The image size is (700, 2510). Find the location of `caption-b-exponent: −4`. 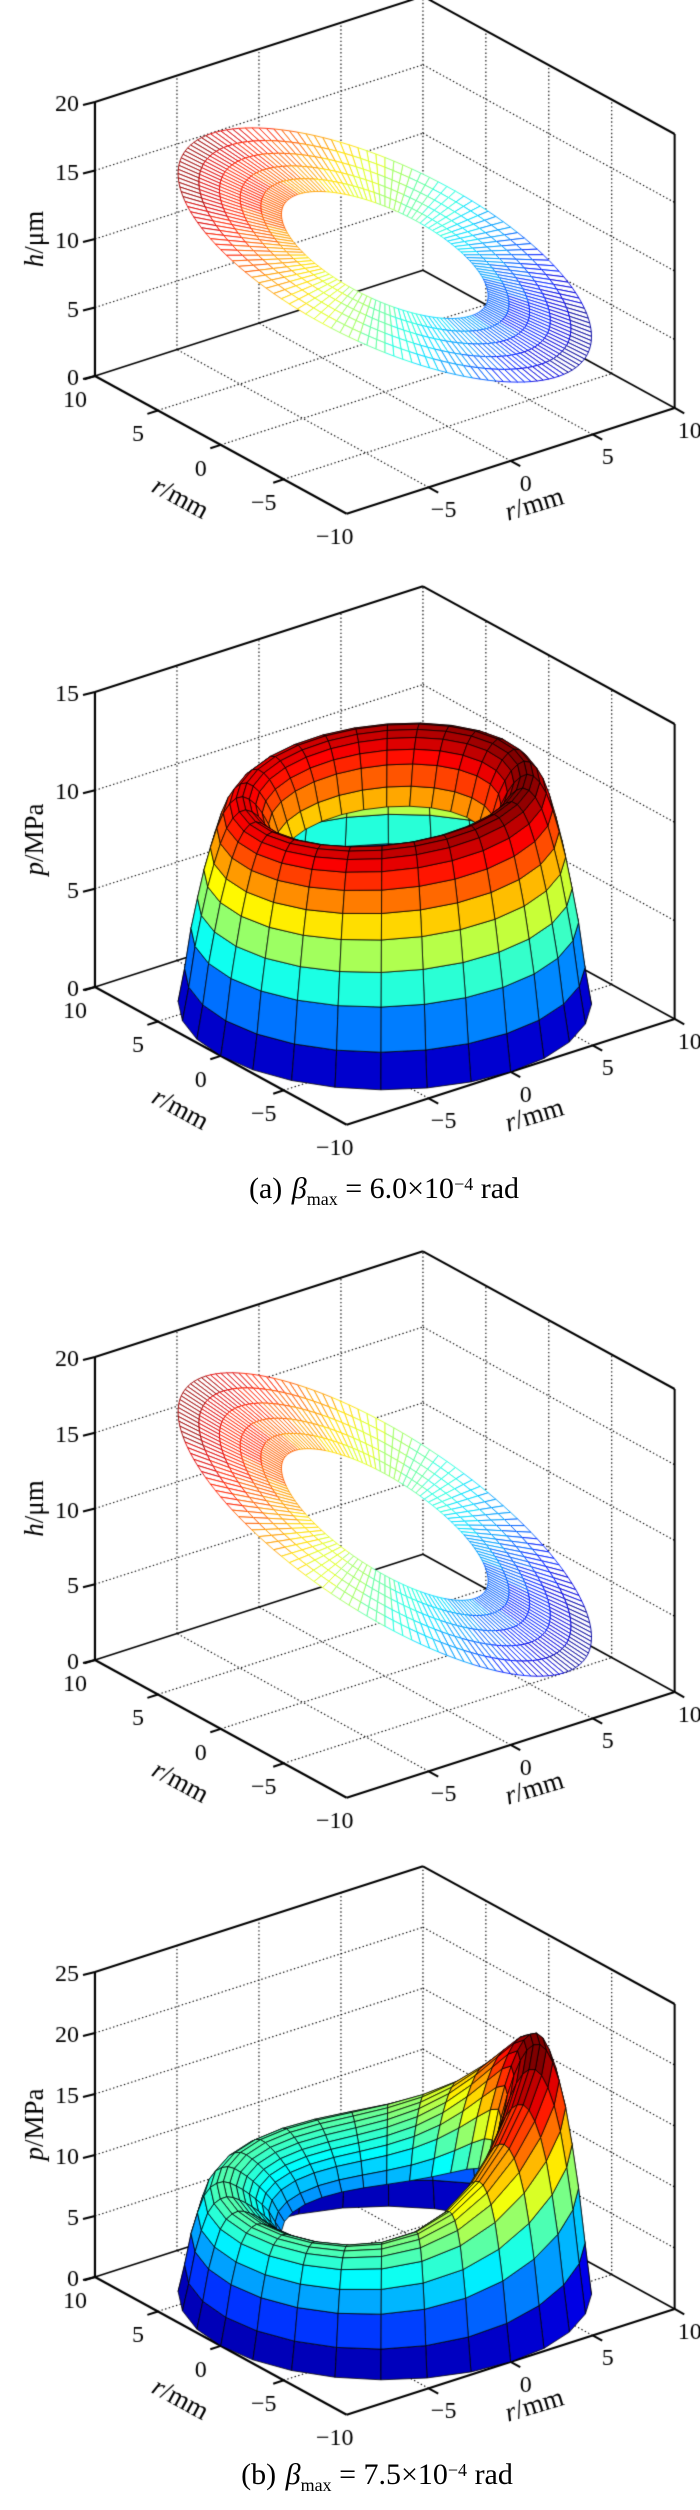

caption-b-exponent: −4 is located at coordinates (457, 2469).